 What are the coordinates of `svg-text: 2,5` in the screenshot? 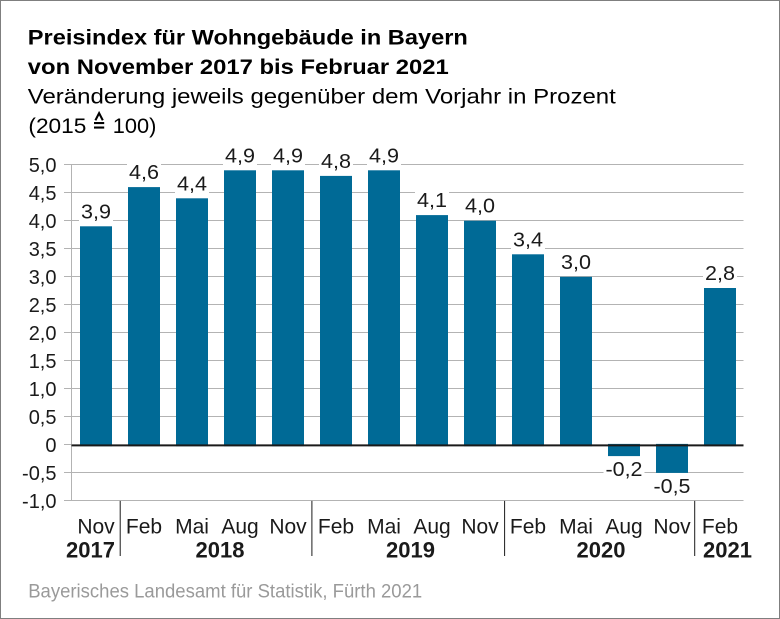 It's located at (43, 306).